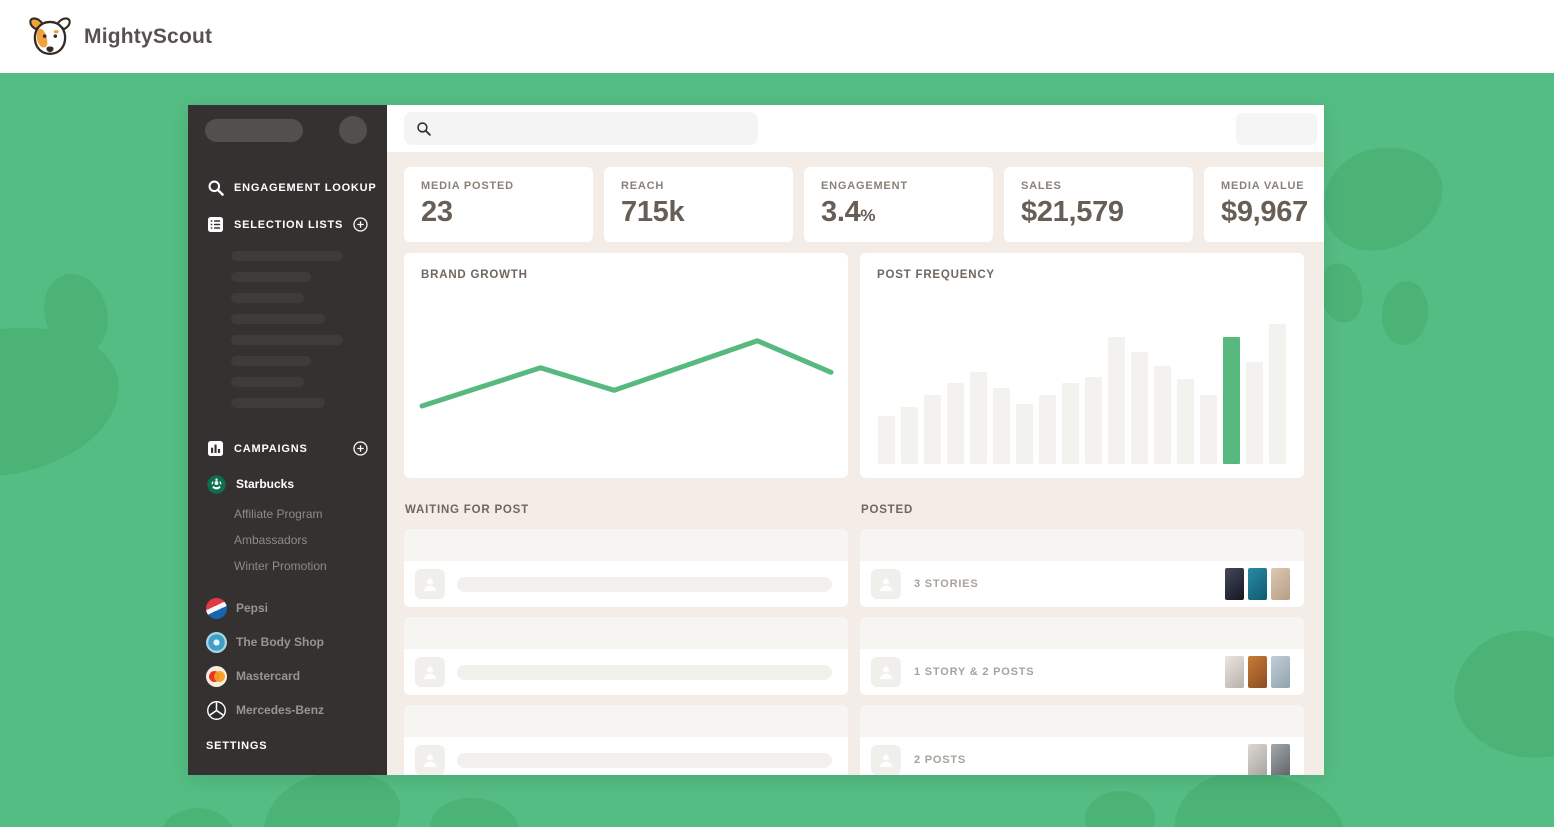 This screenshot has width=1554, height=827. Describe the element at coordinates (1082, 584) in the screenshot. I see `list-item: 3 STORIES` at that location.